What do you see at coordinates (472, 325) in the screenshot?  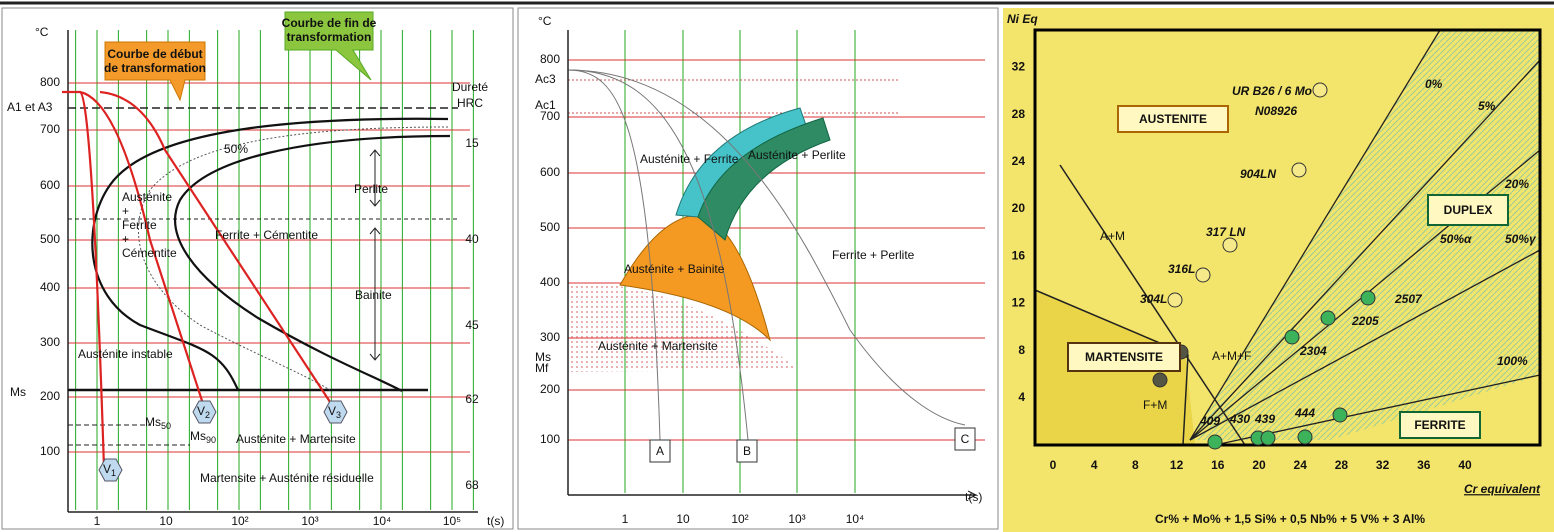 I see `hardness-value: 45` at bounding box center [472, 325].